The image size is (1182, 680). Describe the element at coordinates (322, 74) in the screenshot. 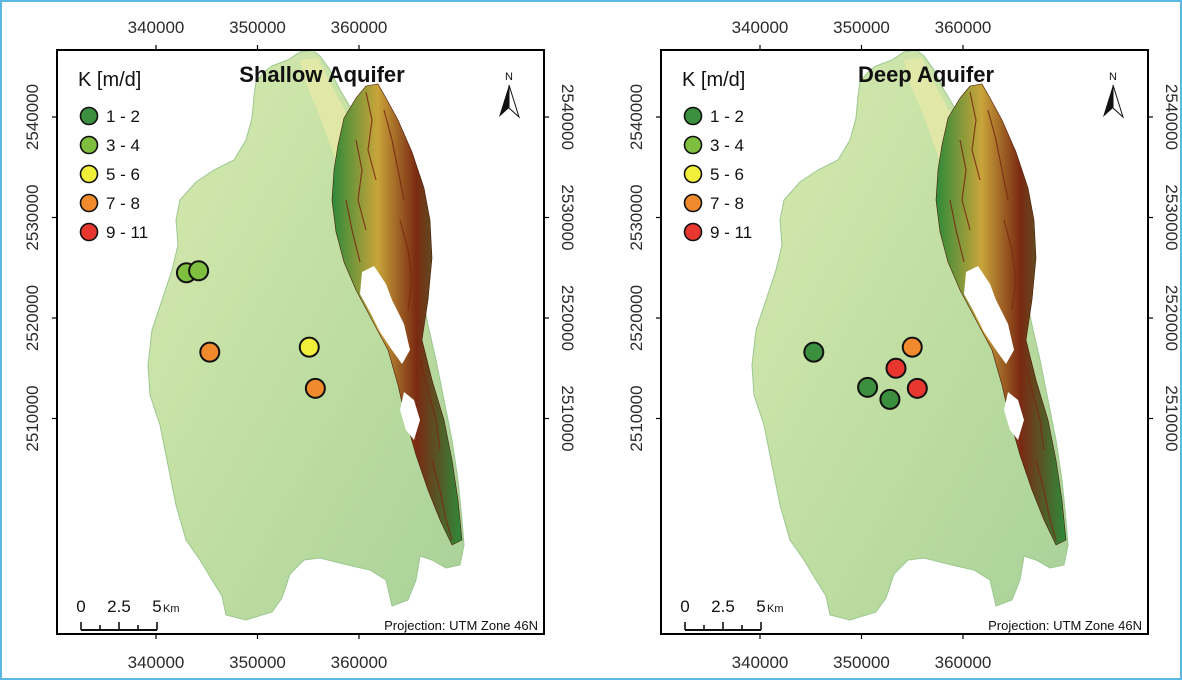

I see `map-title: Shallow Aquifer` at that location.